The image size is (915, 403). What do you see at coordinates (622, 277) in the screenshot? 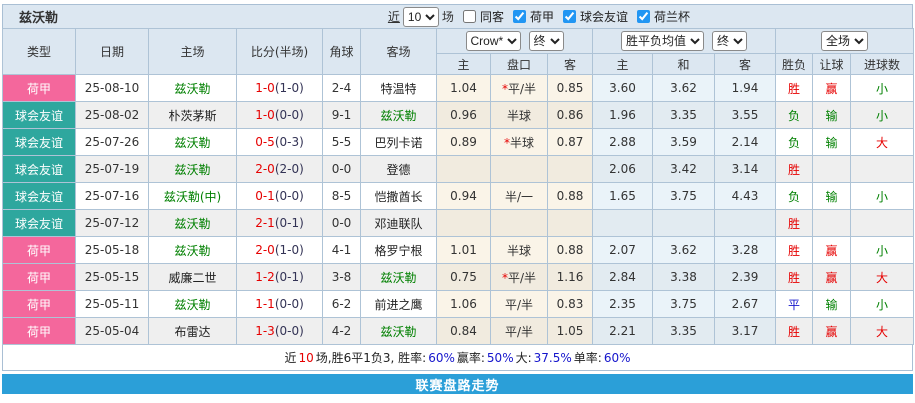
I see `cell-eu-home-odds: 2.84` at bounding box center [622, 277].